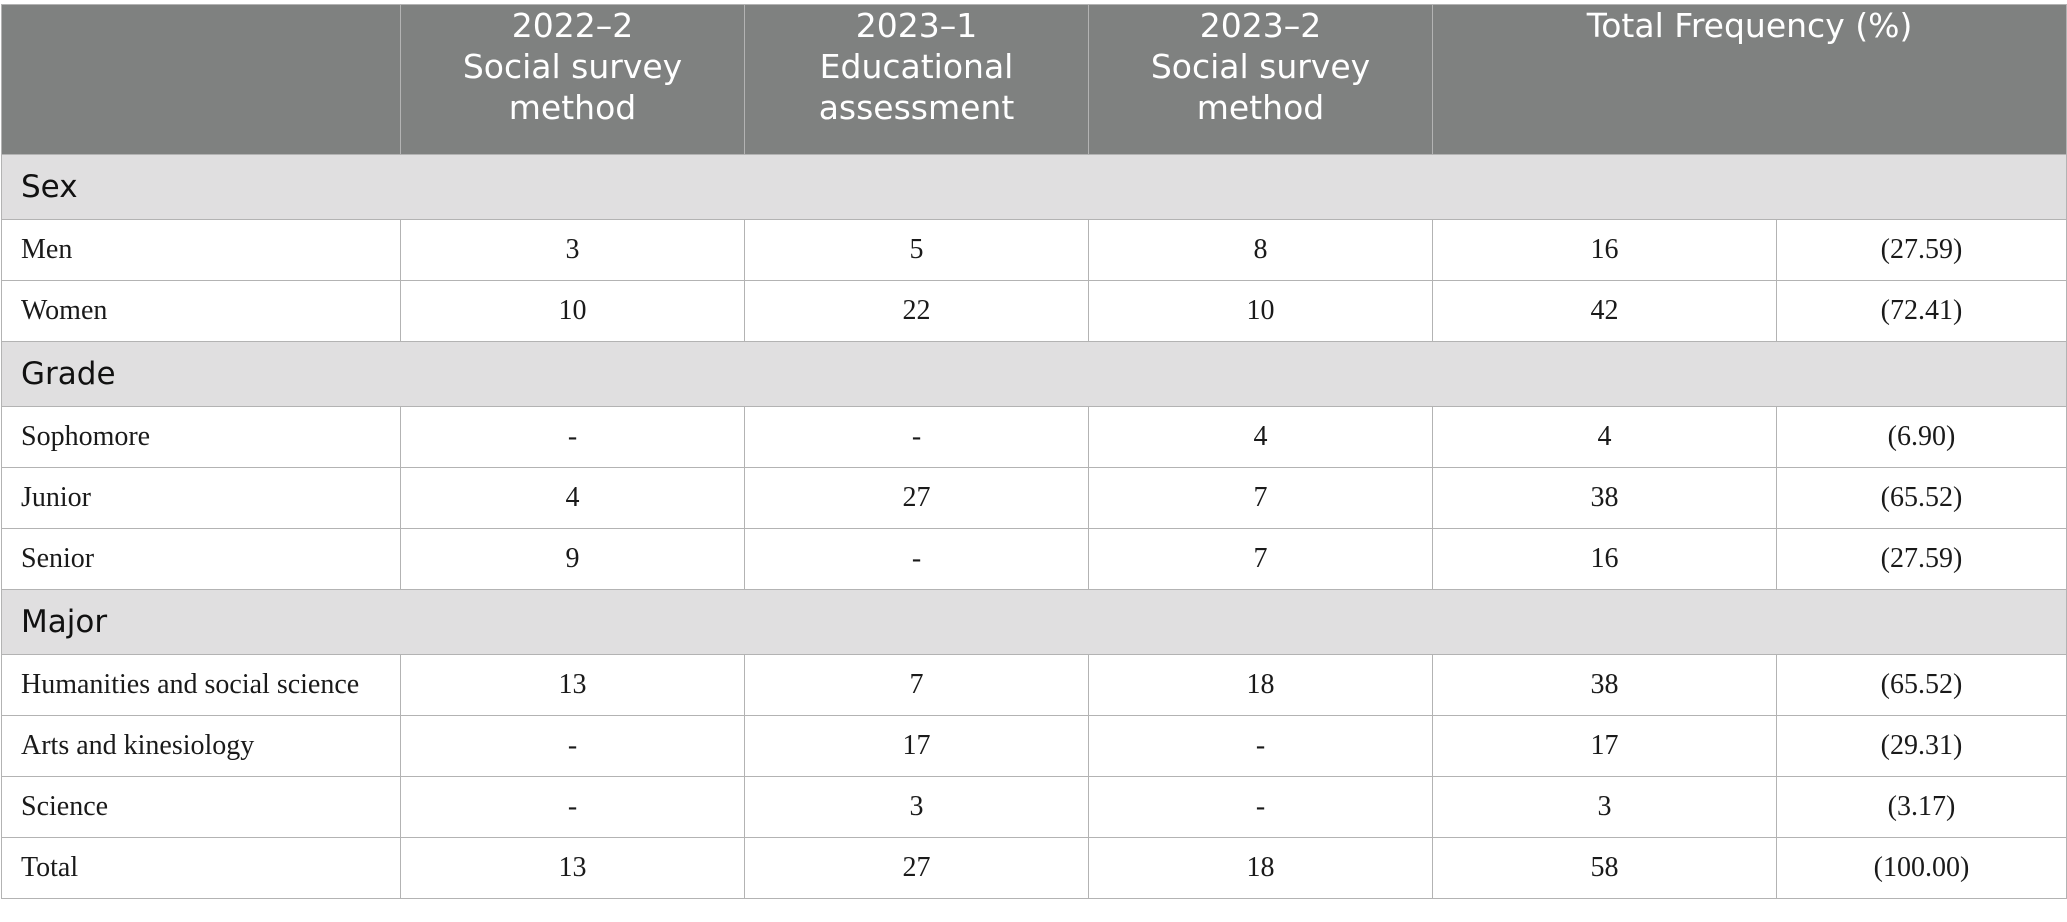  I want to click on cell-total-count: 58, so click(1604, 868).